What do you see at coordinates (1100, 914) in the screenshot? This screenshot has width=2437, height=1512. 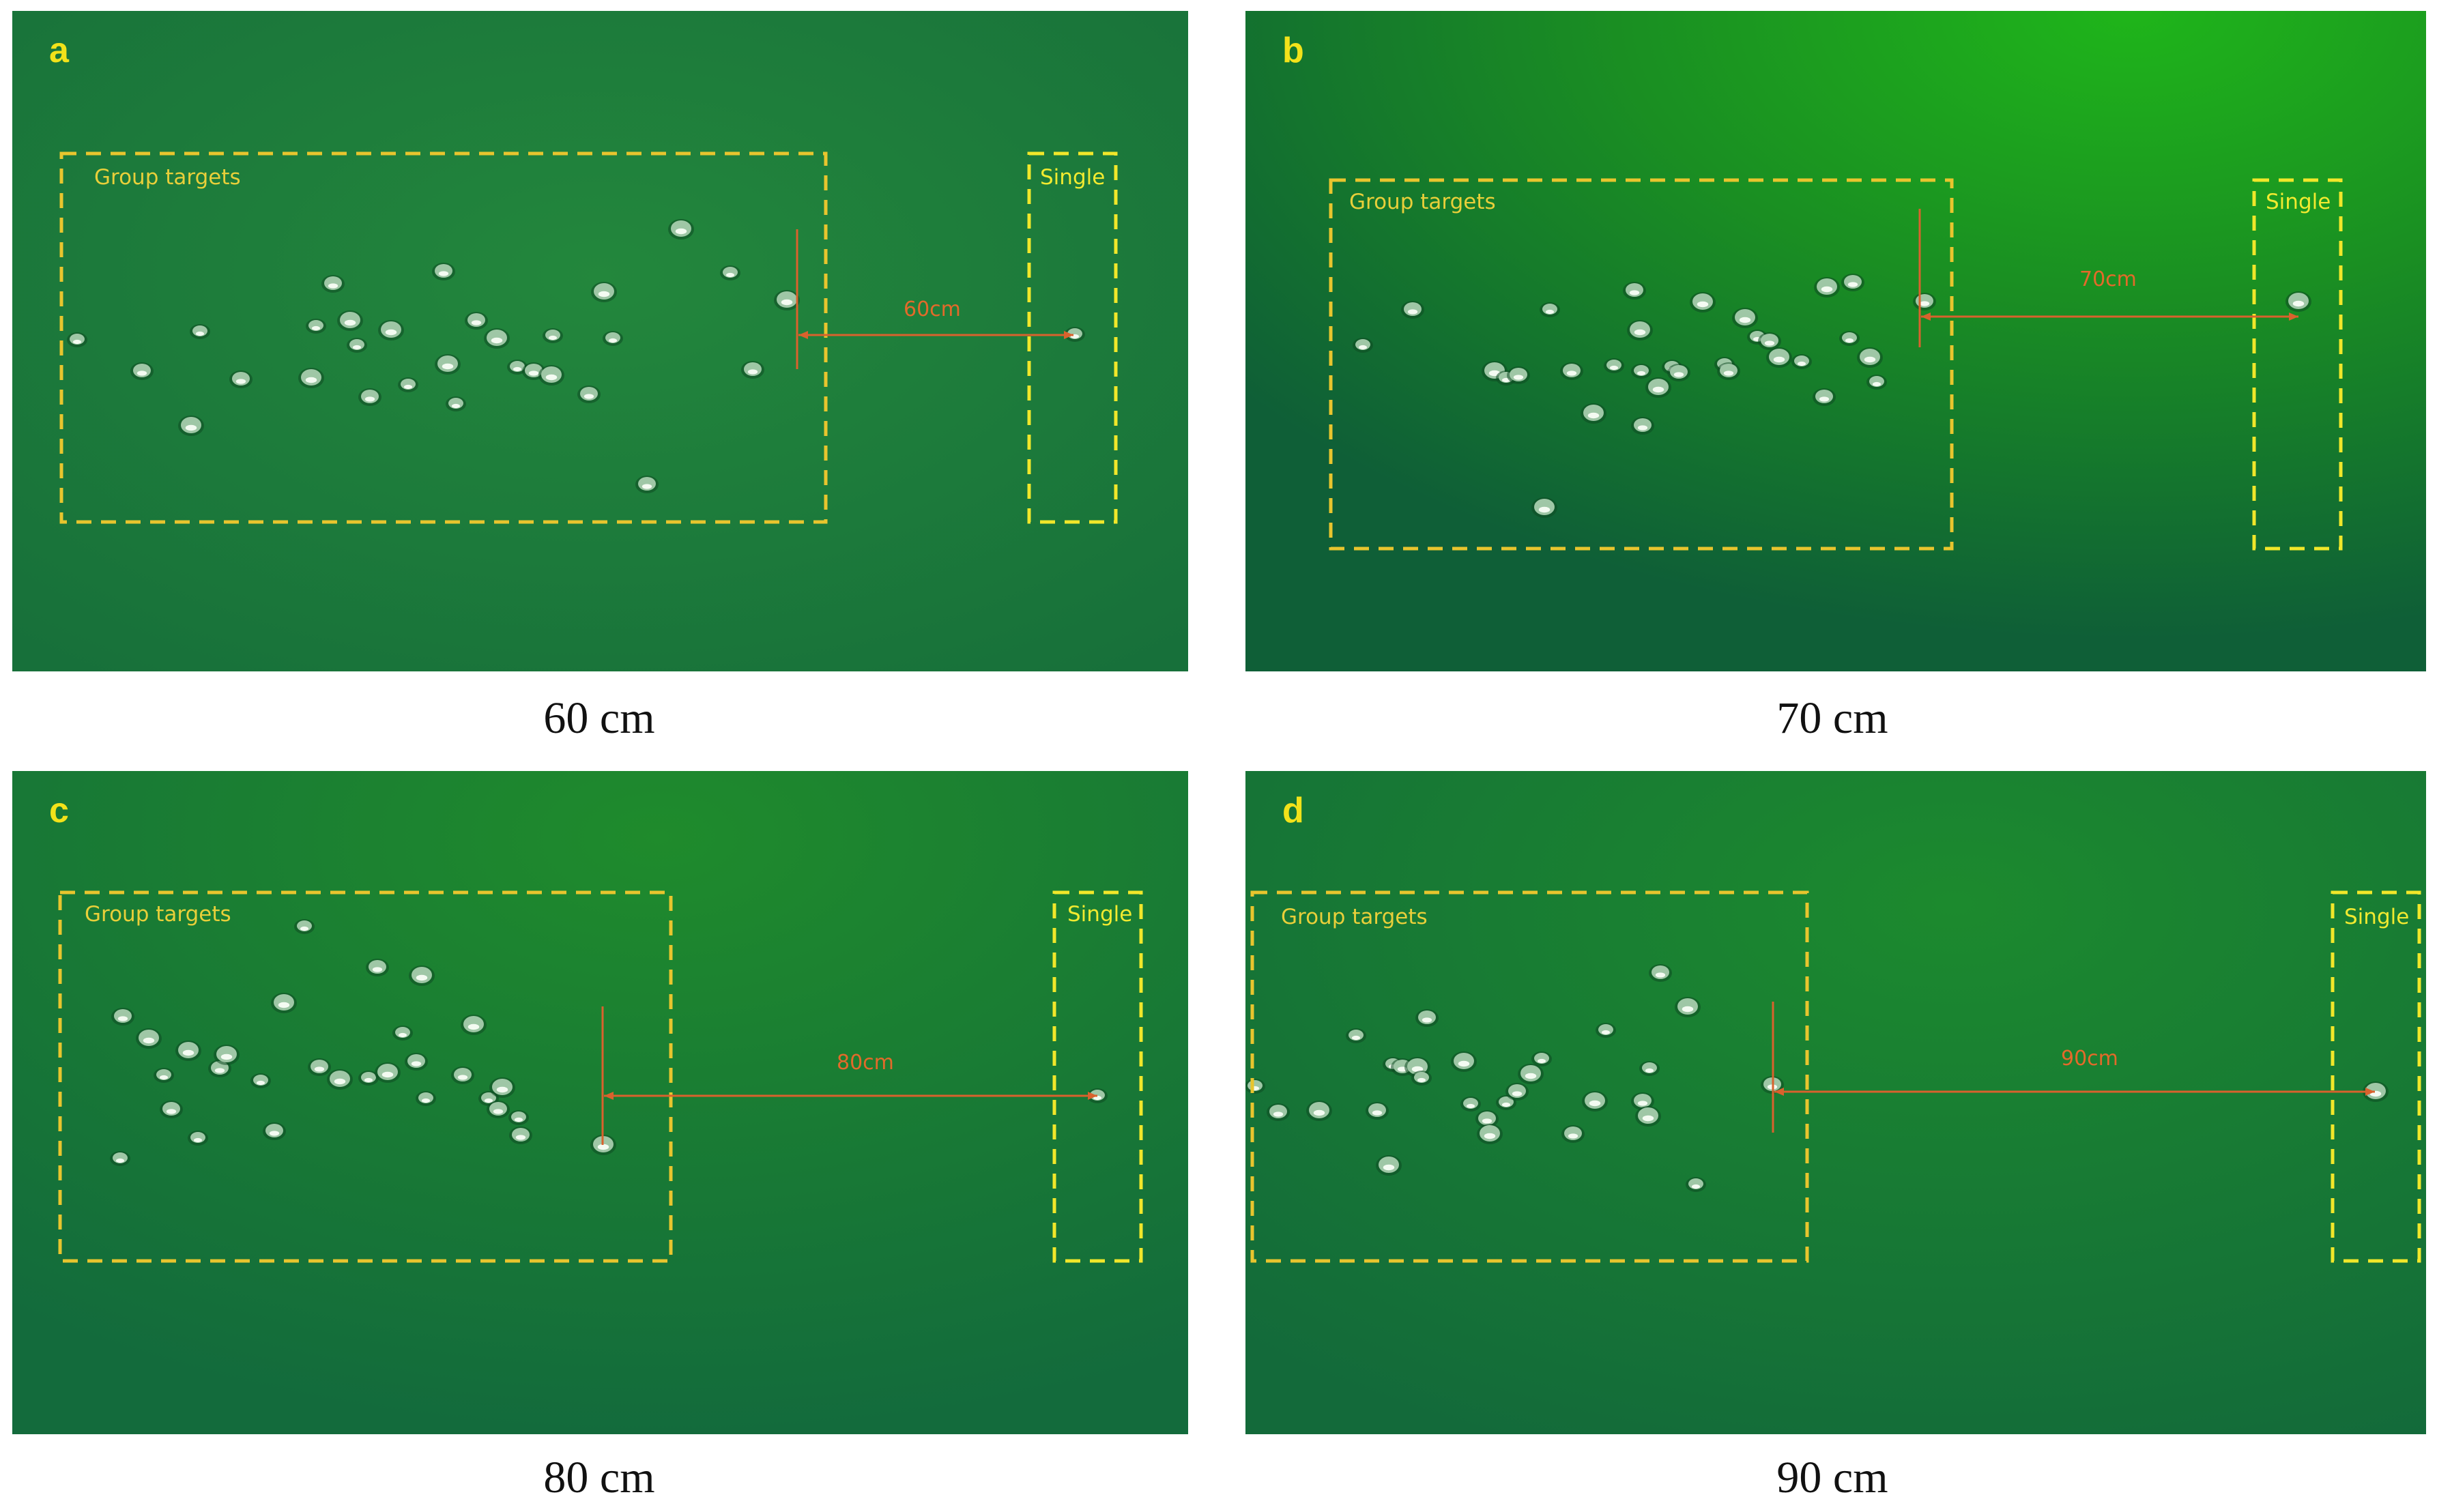 I see `single-label: Single` at bounding box center [1100, 914].